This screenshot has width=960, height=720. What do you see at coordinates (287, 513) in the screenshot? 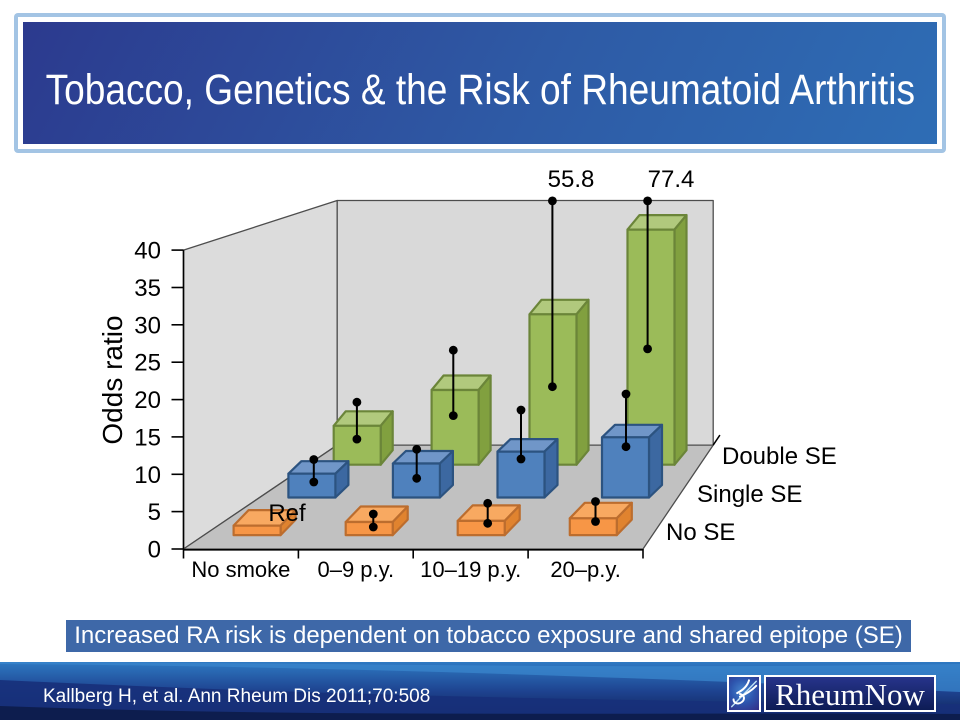
I see `svg-text: Ref` at bounding box center [287, 513].